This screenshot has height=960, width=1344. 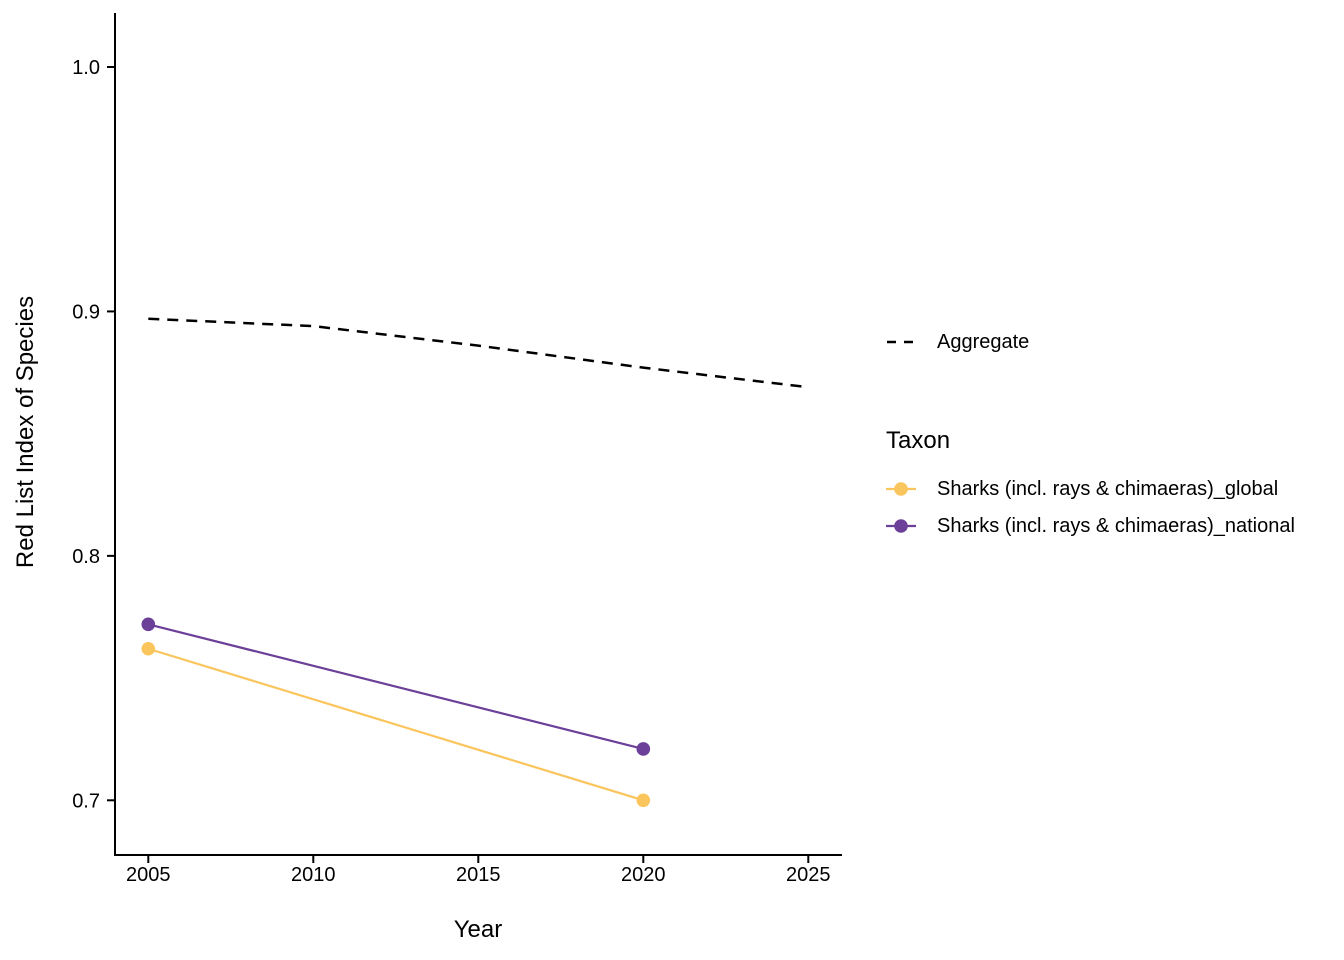 What do you see at coordinates (86, 801) in the screenshot?
I see `y-tick-label: 0.7` at bounding box center [86, 801].